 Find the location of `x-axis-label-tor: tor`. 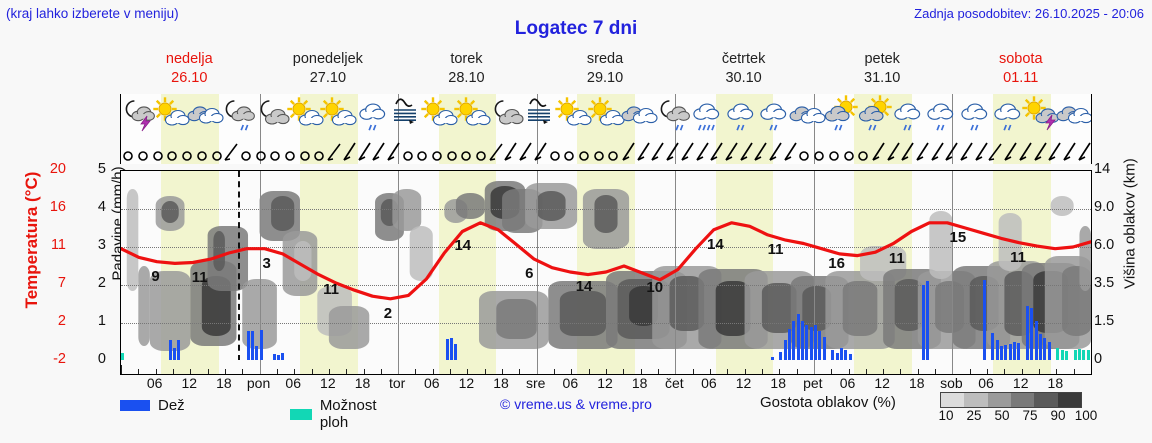

x-axis-label-tor: tor is located at coordinates (397, 383).